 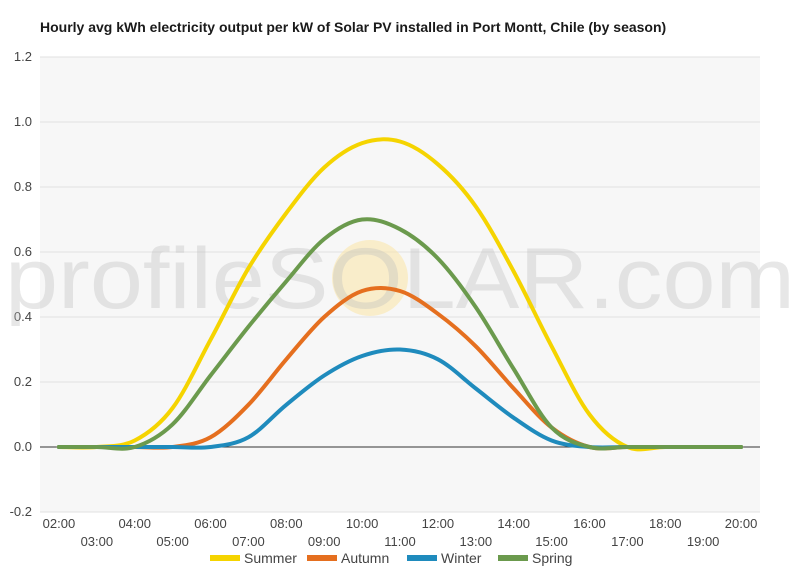 What do you see at coordinates (23, 251) in the screenshot?
I see `y-tick-label: 0.6` at bounding box center [23, 251].